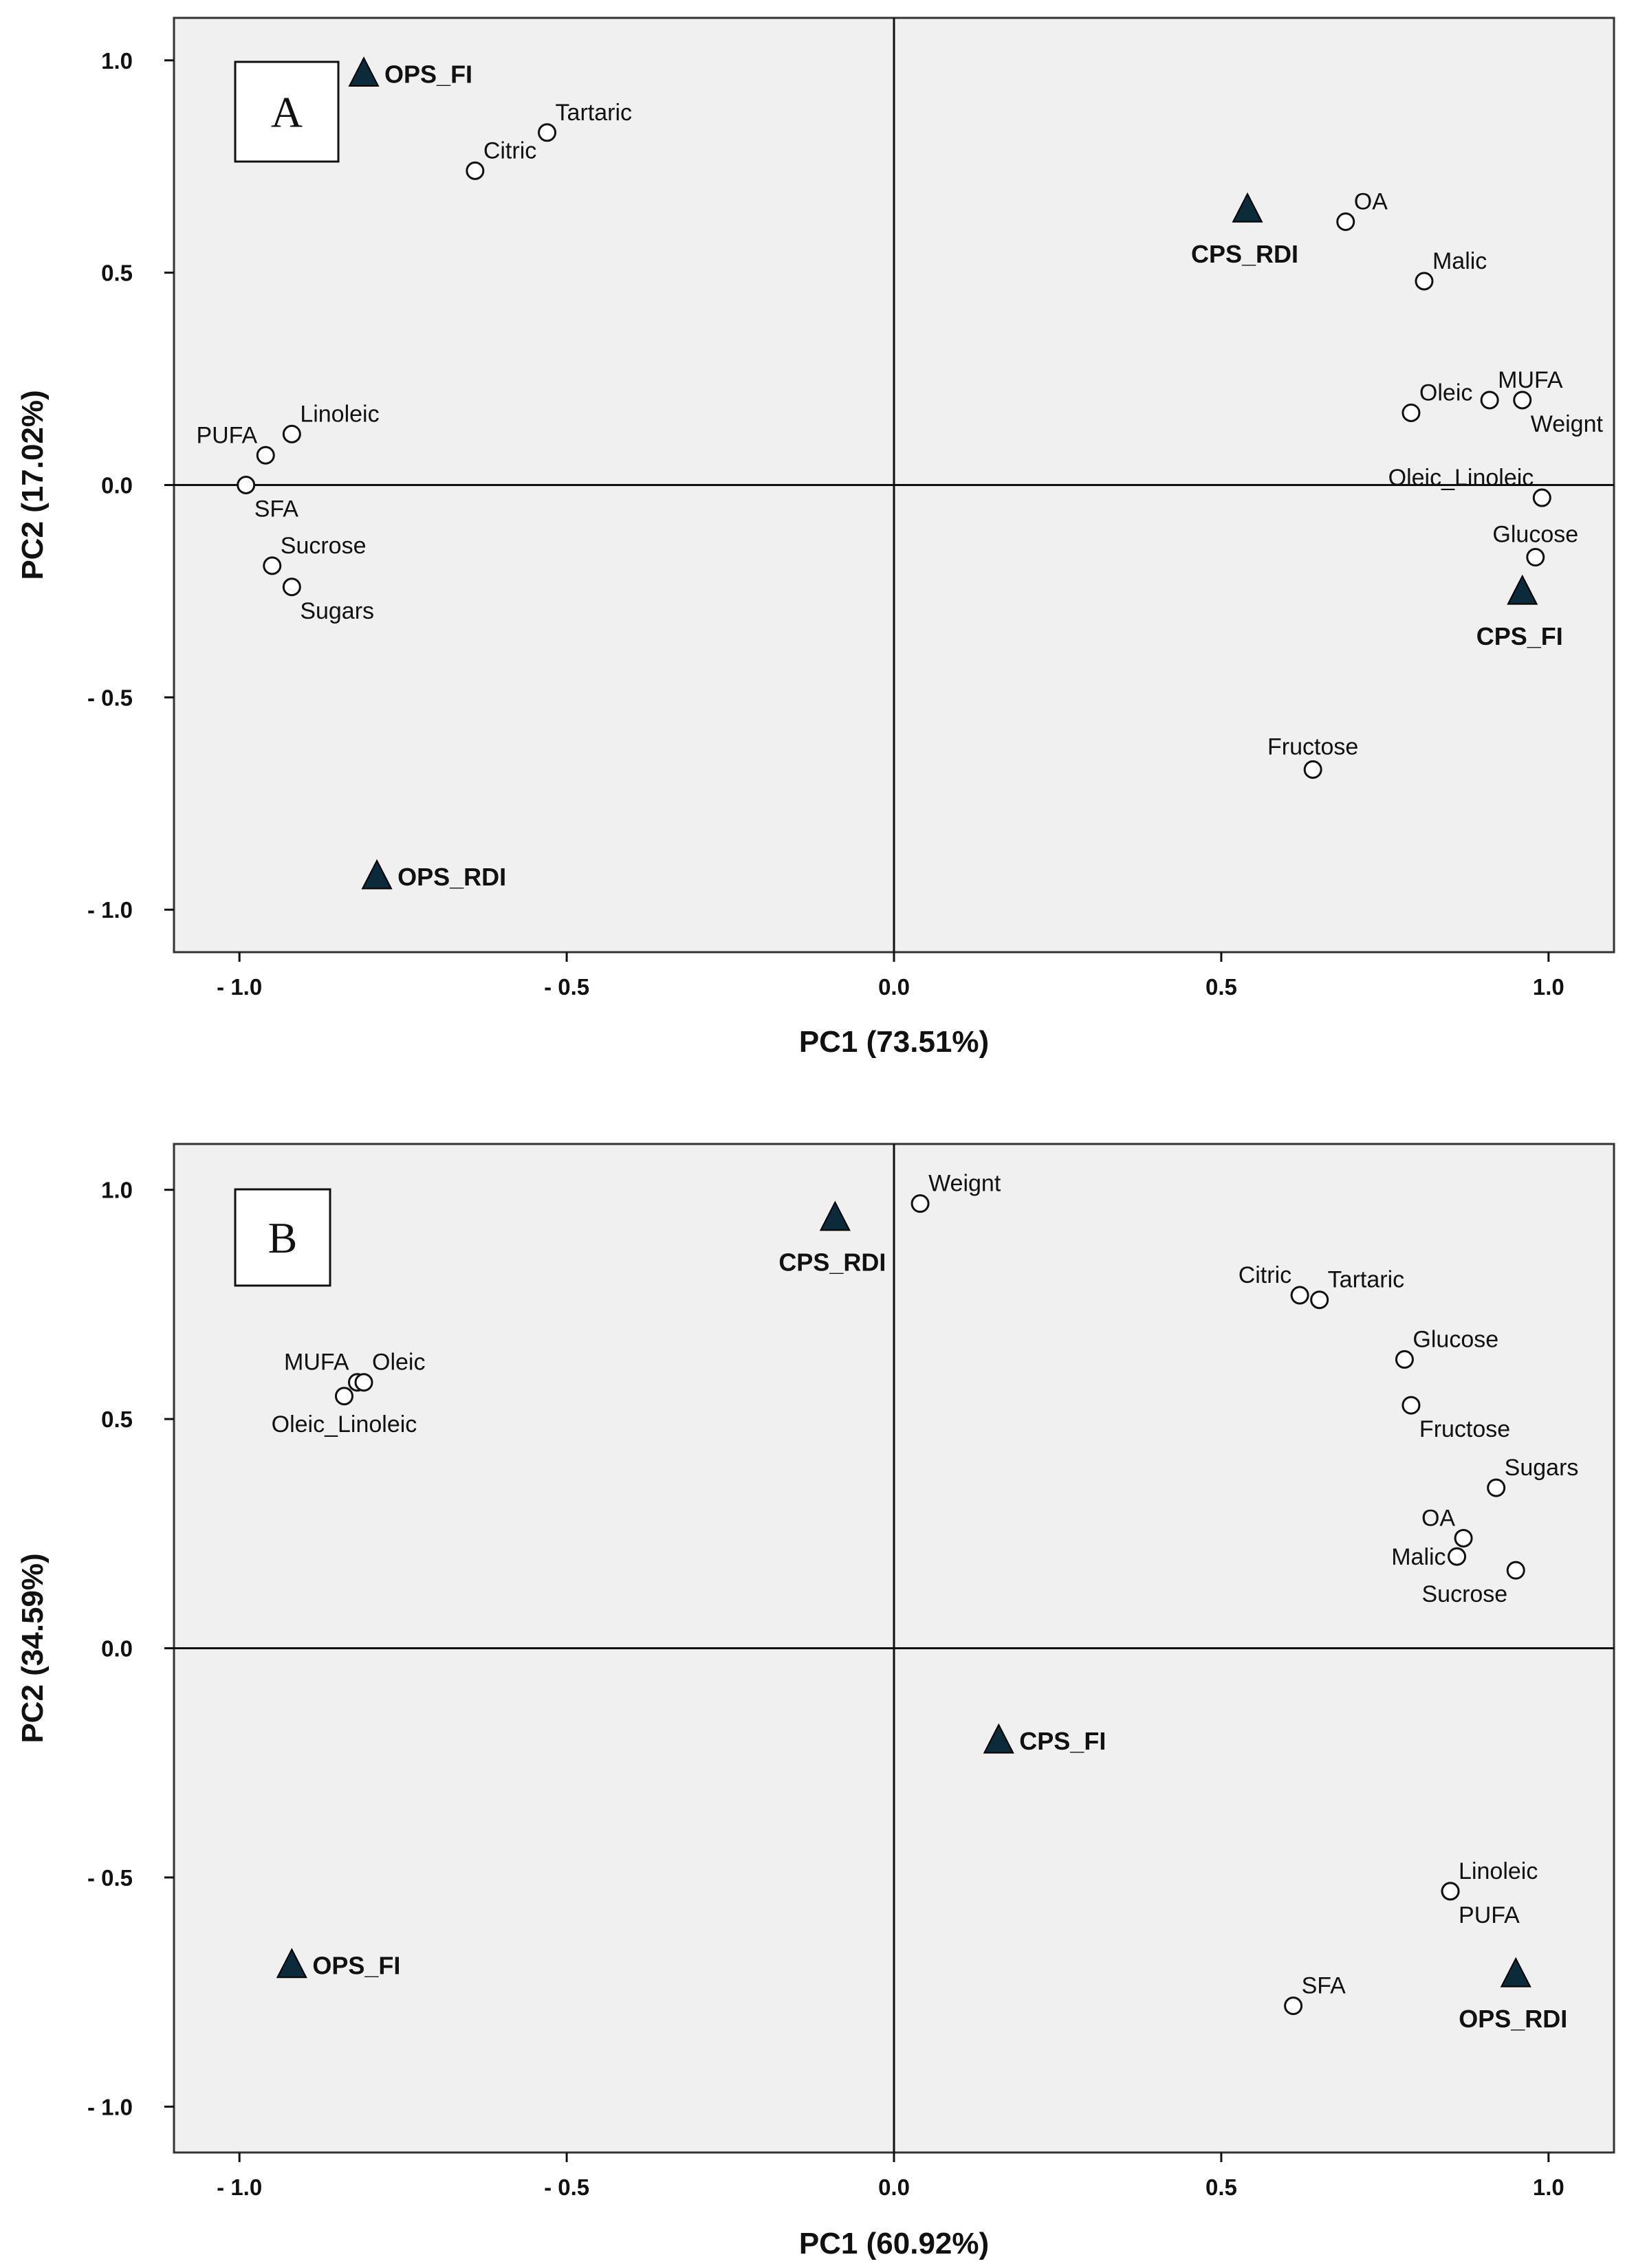  I want to click on x-axis-label: PC1 (73.51%), so click(894, 1042).